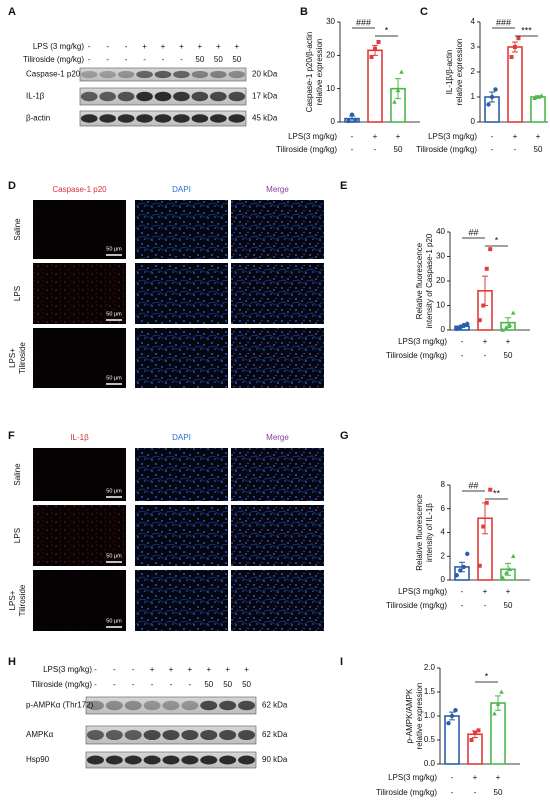  Describe the element at coordinates (38, 759) in the screenshot. I see `band-label: Hsp90` at that location.